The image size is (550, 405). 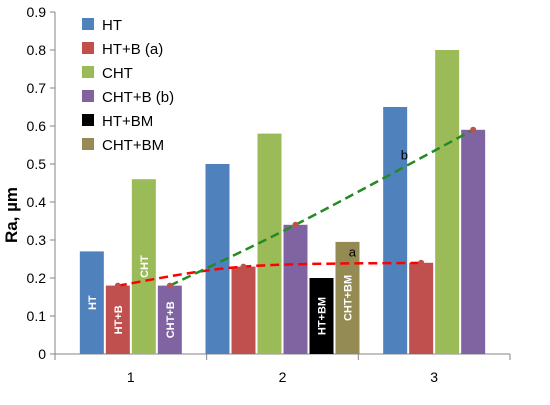 I want to click on y-tick-label: 0.1, so click(x=37, y=316).